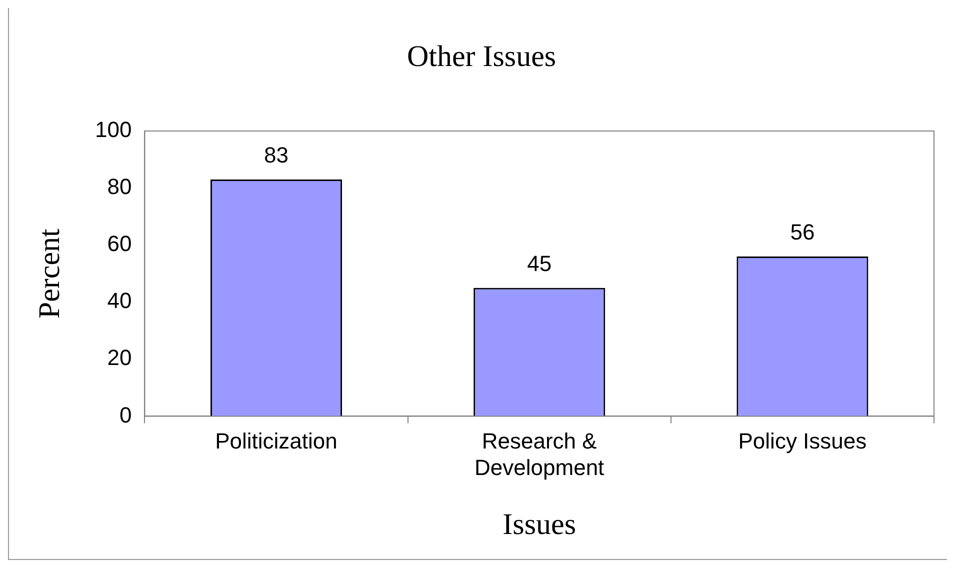 This screenshot has width=956, height=569. I want to click on data-label: 56, so click(802, 232).